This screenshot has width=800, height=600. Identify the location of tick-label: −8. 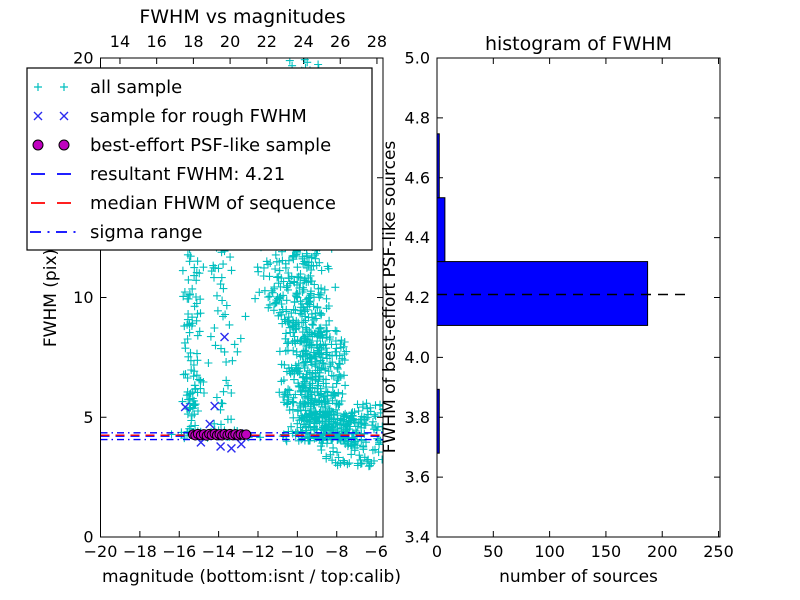
(337, 551).